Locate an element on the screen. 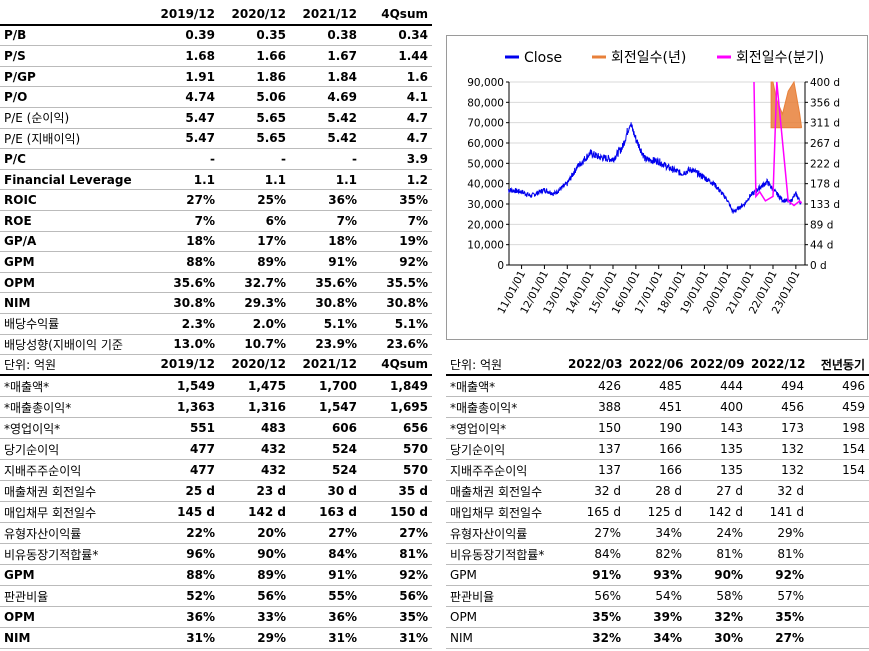 The height and width of the screenshot is (651, 869). quarterly-row: 당기순이익 137 166 135 132 154 is located at coordinates (657, 449).